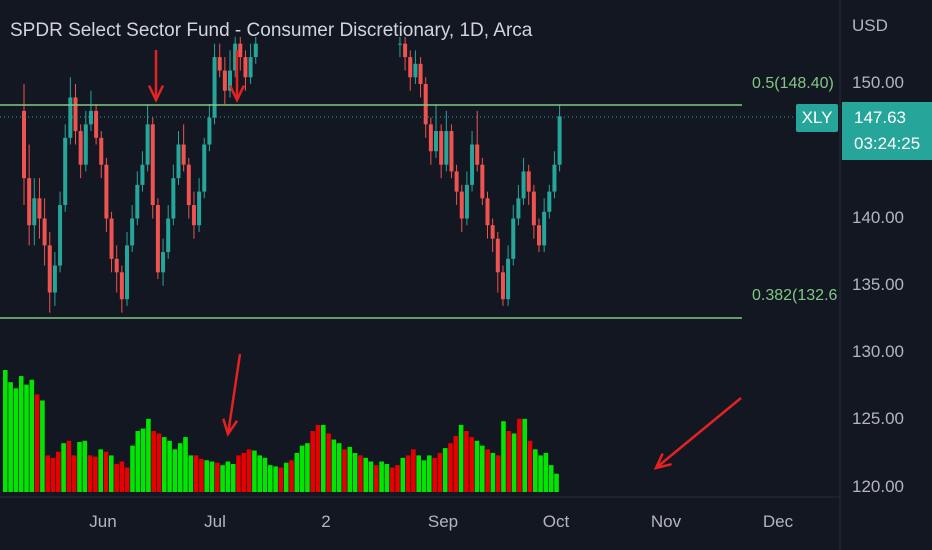 This screenshot has height=550, width=932. Describe the element at coordinates (778, 521) in the screenshot. I see `x-tick-label: Dec` at that location.